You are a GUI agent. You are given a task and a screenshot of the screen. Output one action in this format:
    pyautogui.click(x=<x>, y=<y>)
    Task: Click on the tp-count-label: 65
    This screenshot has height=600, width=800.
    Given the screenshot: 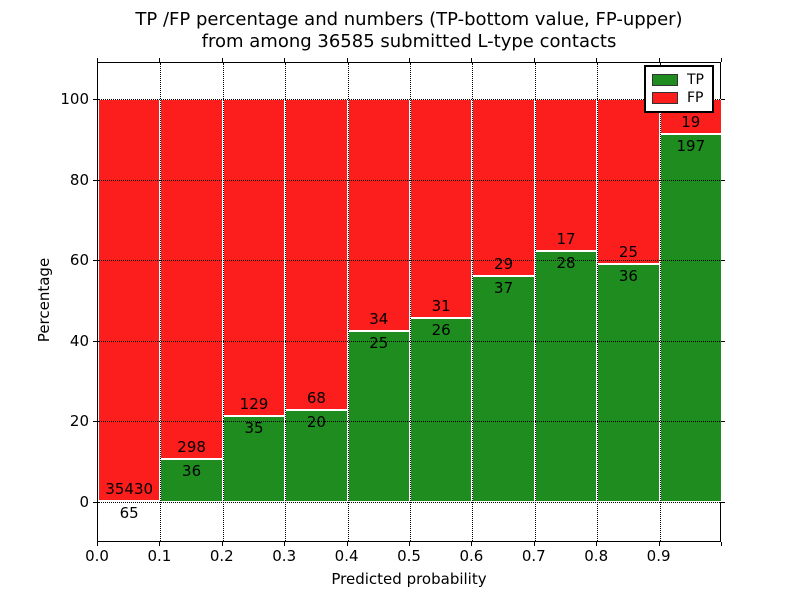 What is the action you would take?
    pyautogui.click(x=129, y=513)
    